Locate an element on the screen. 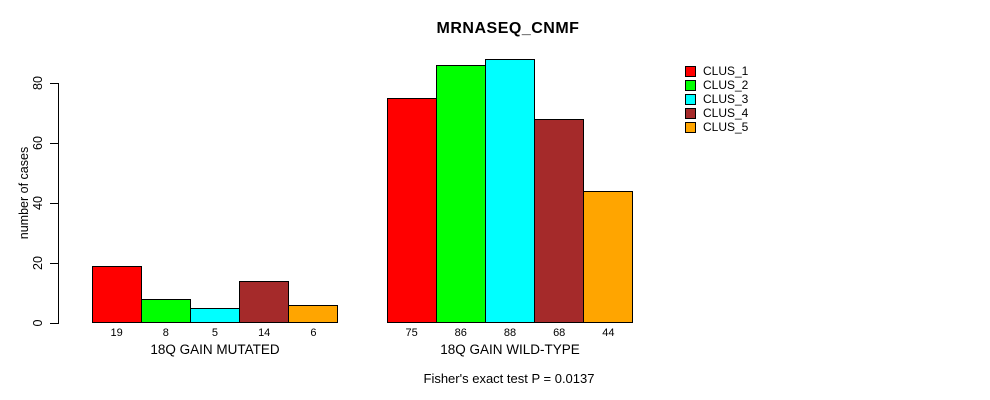 Image resolution: width=990 pixels, height=400 pixels. legend-item-clus_3: CLUS_3 is located at coordinates (716, 99).